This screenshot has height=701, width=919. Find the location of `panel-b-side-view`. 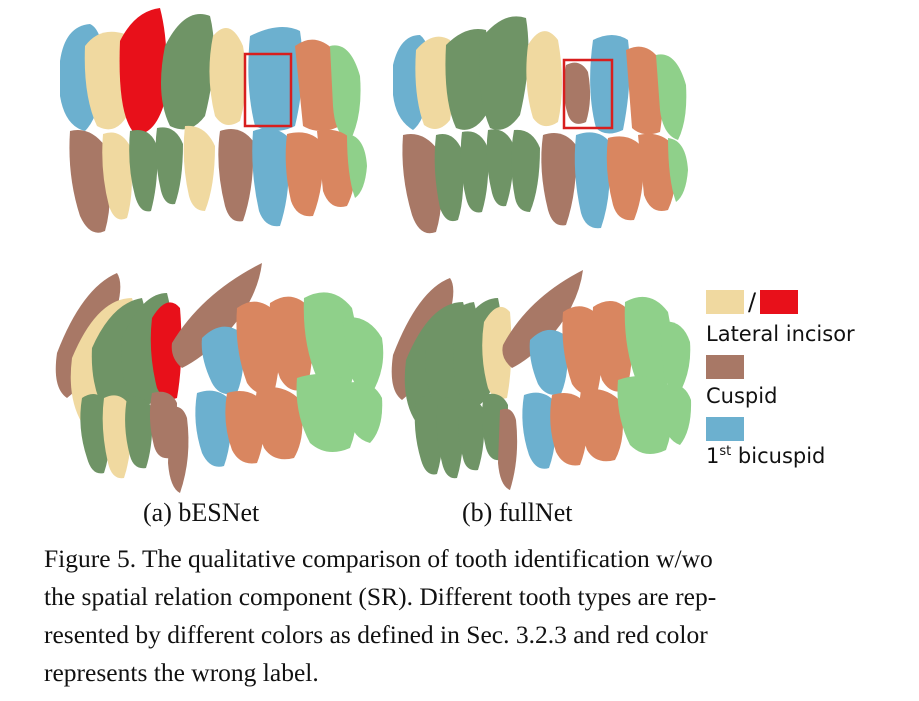

panel-b-side-view is located at coordinates (540, 379).